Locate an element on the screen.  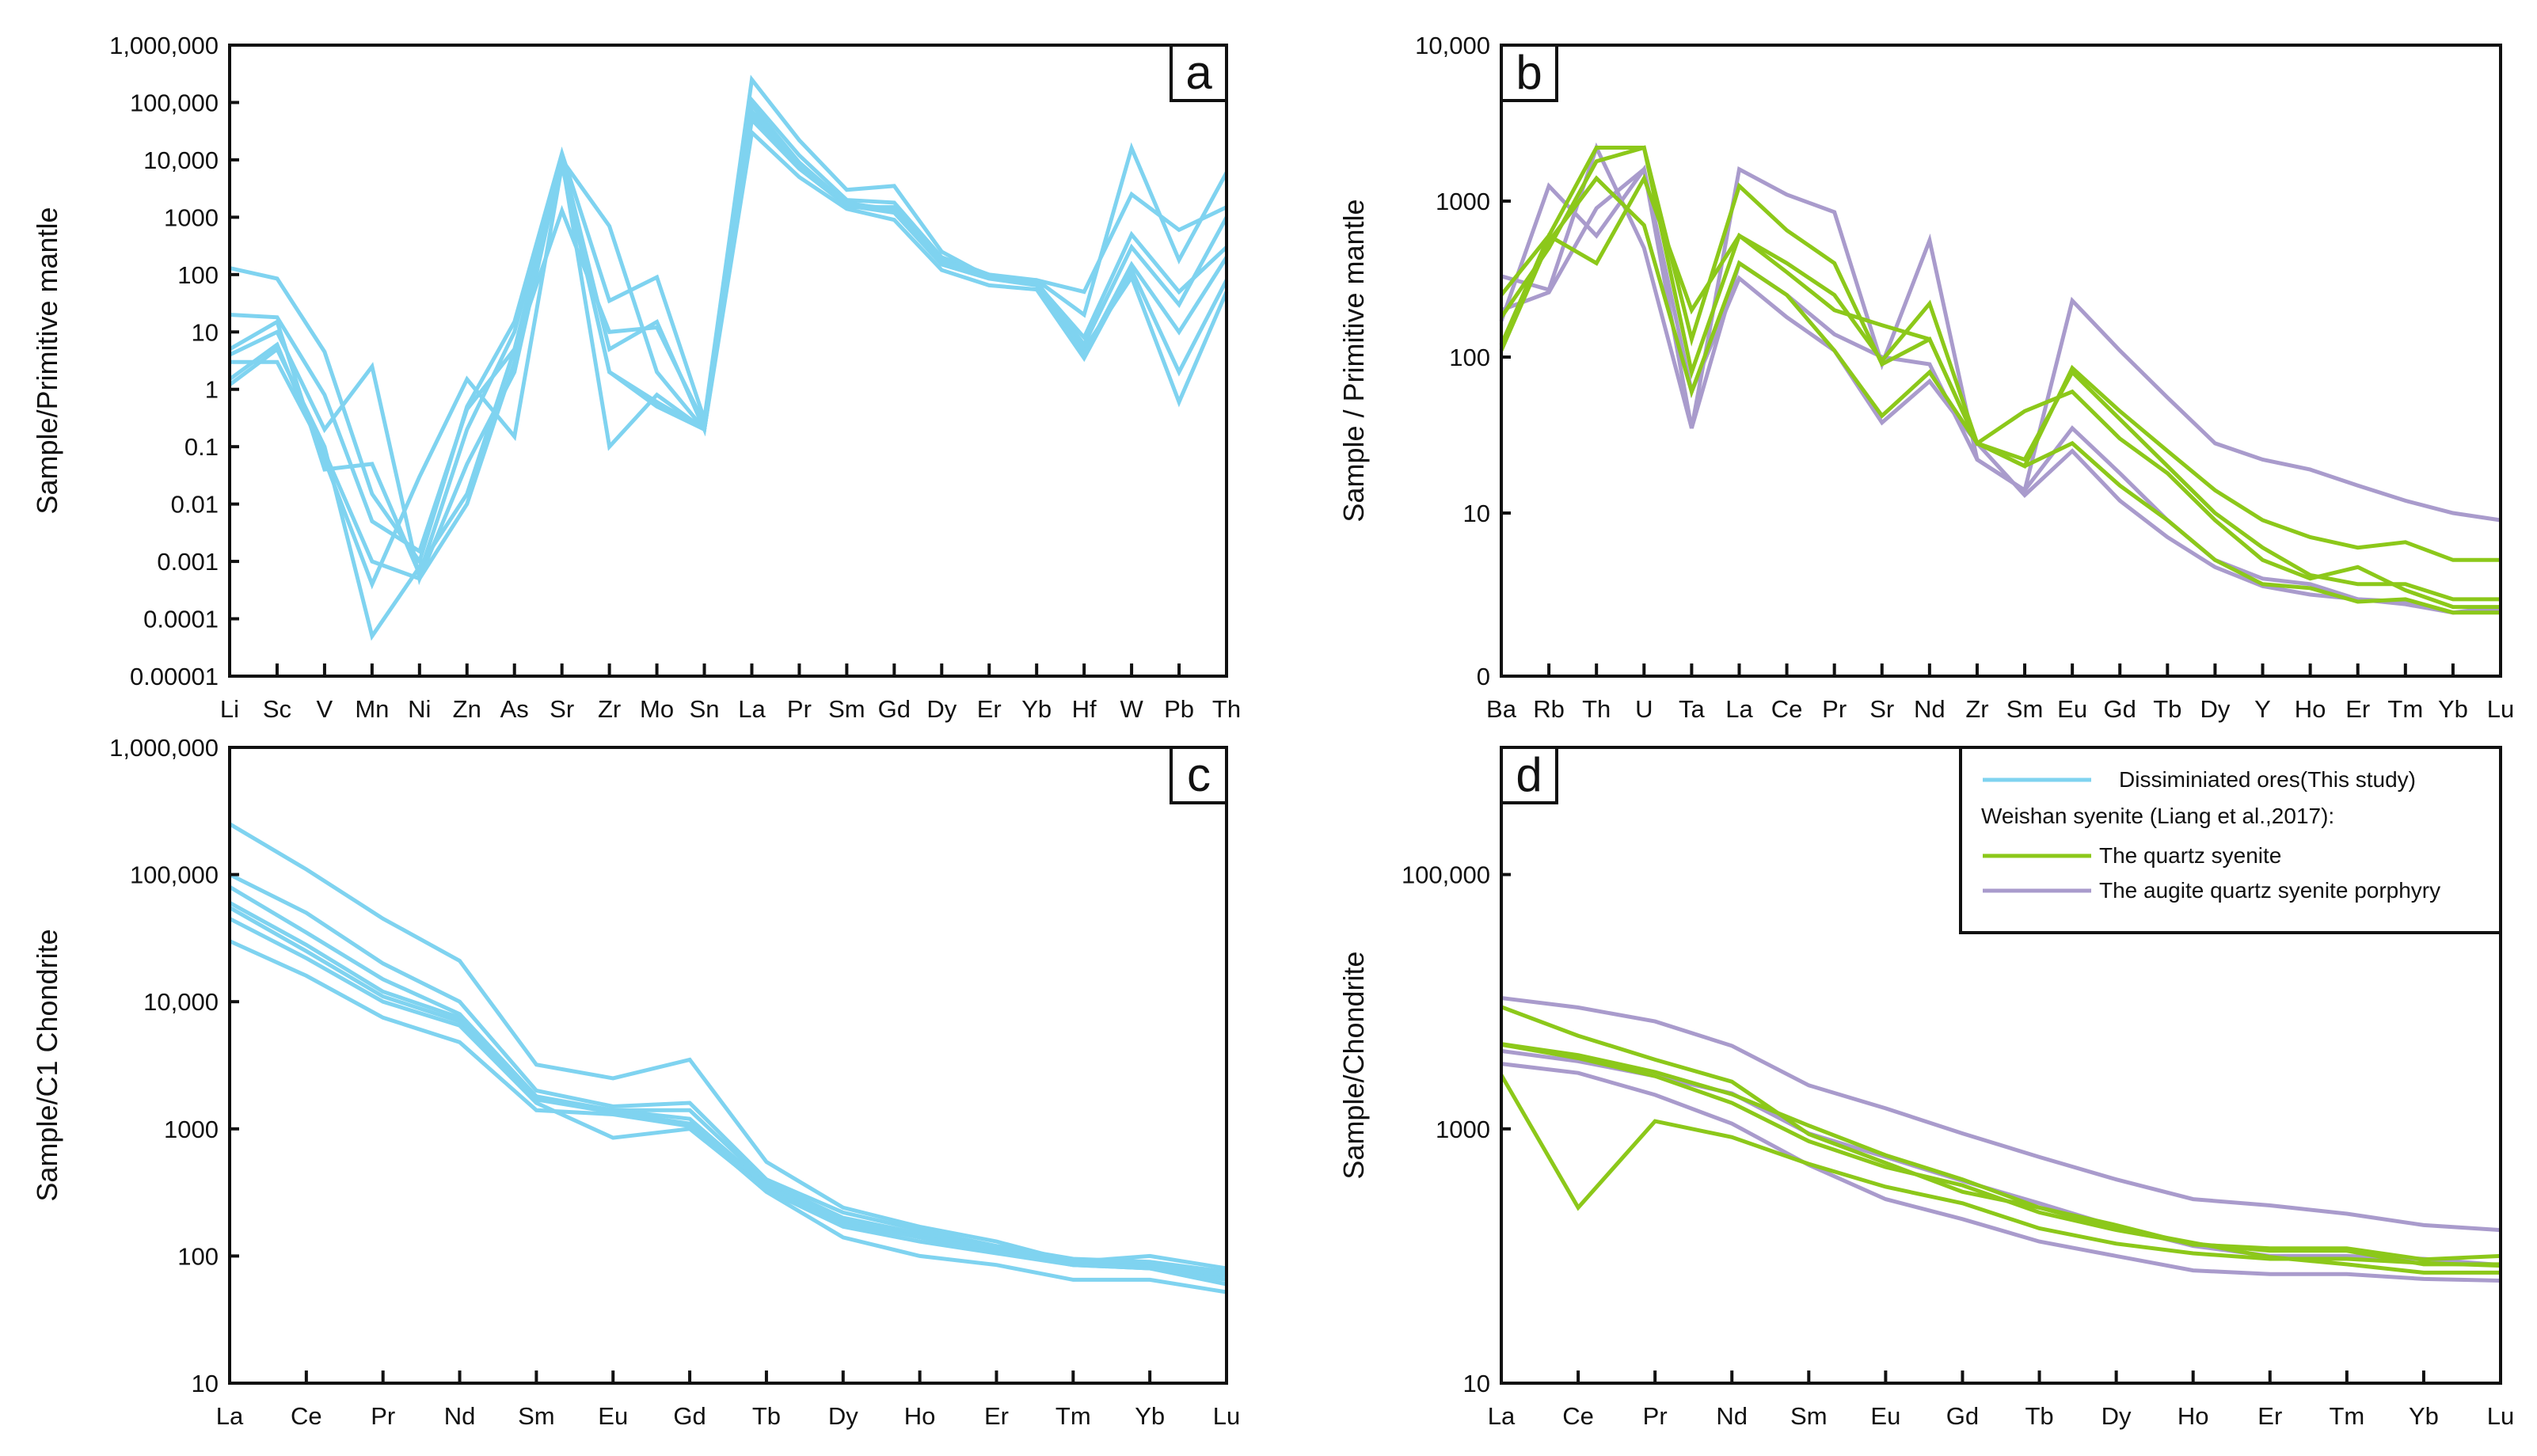
x-tick-label: As is located at coordinates (514, 709).